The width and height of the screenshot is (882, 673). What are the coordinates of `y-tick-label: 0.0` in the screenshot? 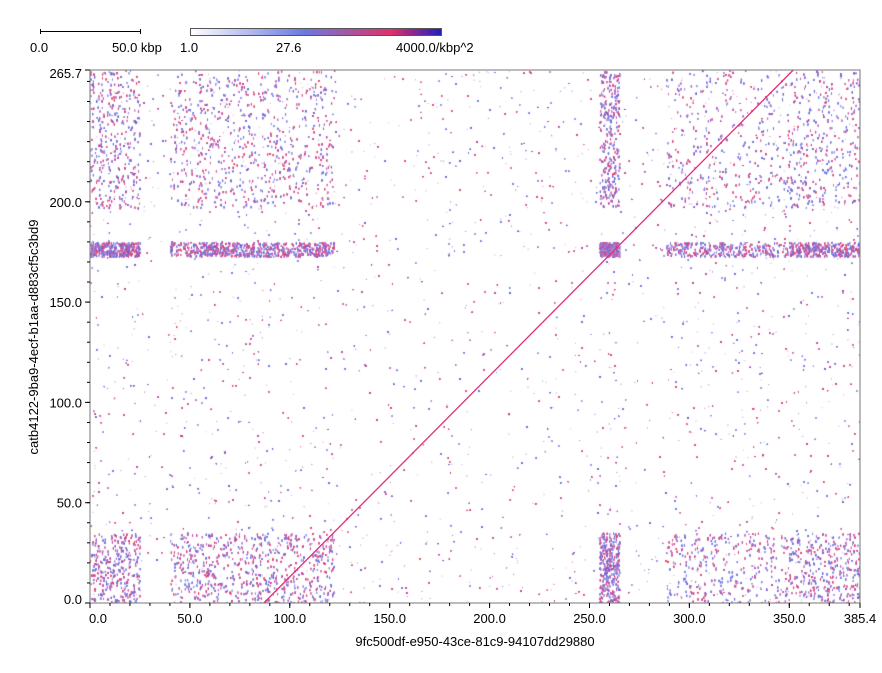 It's located at (73, 599).